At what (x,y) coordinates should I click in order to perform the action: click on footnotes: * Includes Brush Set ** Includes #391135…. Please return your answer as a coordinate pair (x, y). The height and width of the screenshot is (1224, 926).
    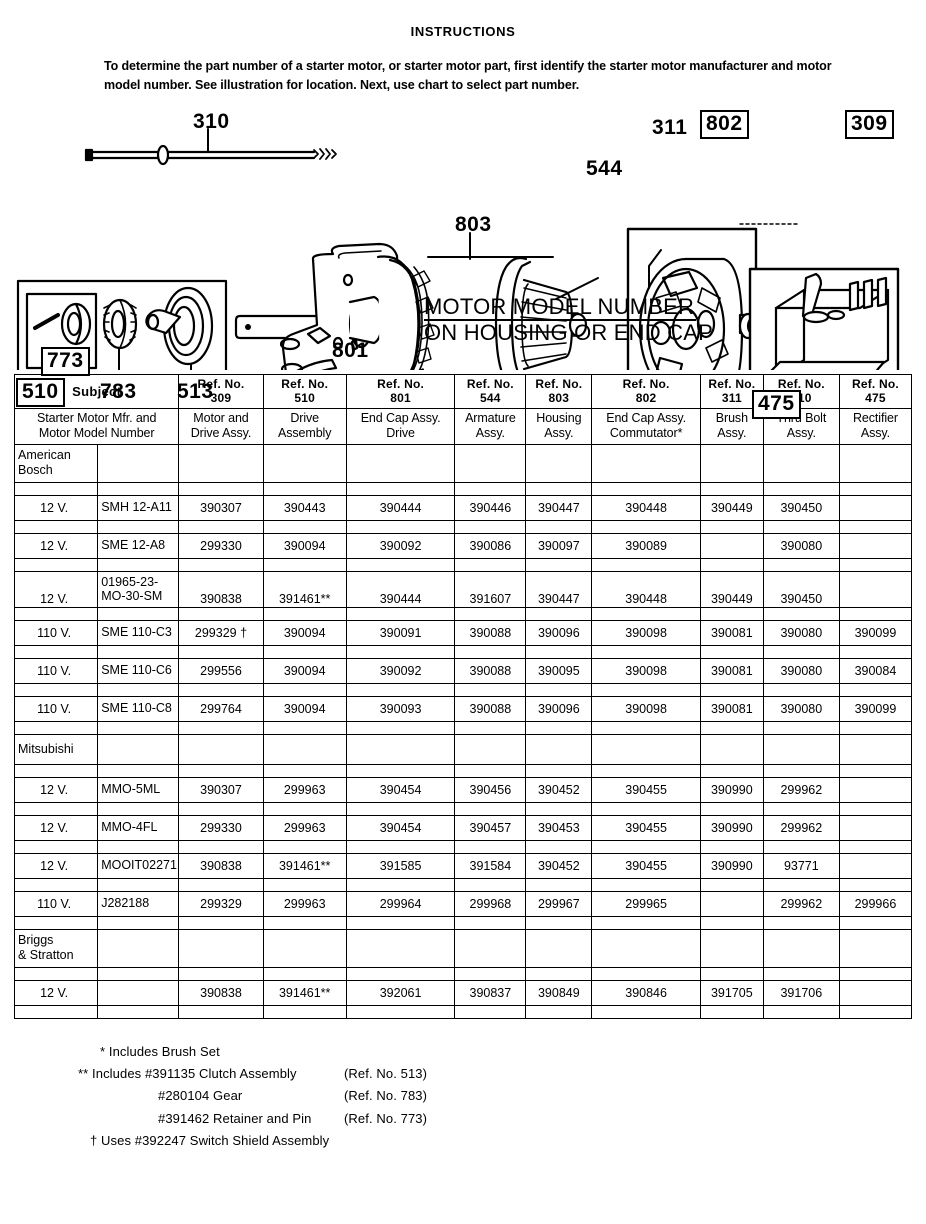
    Looking at the image, I should click on (463, 1097).